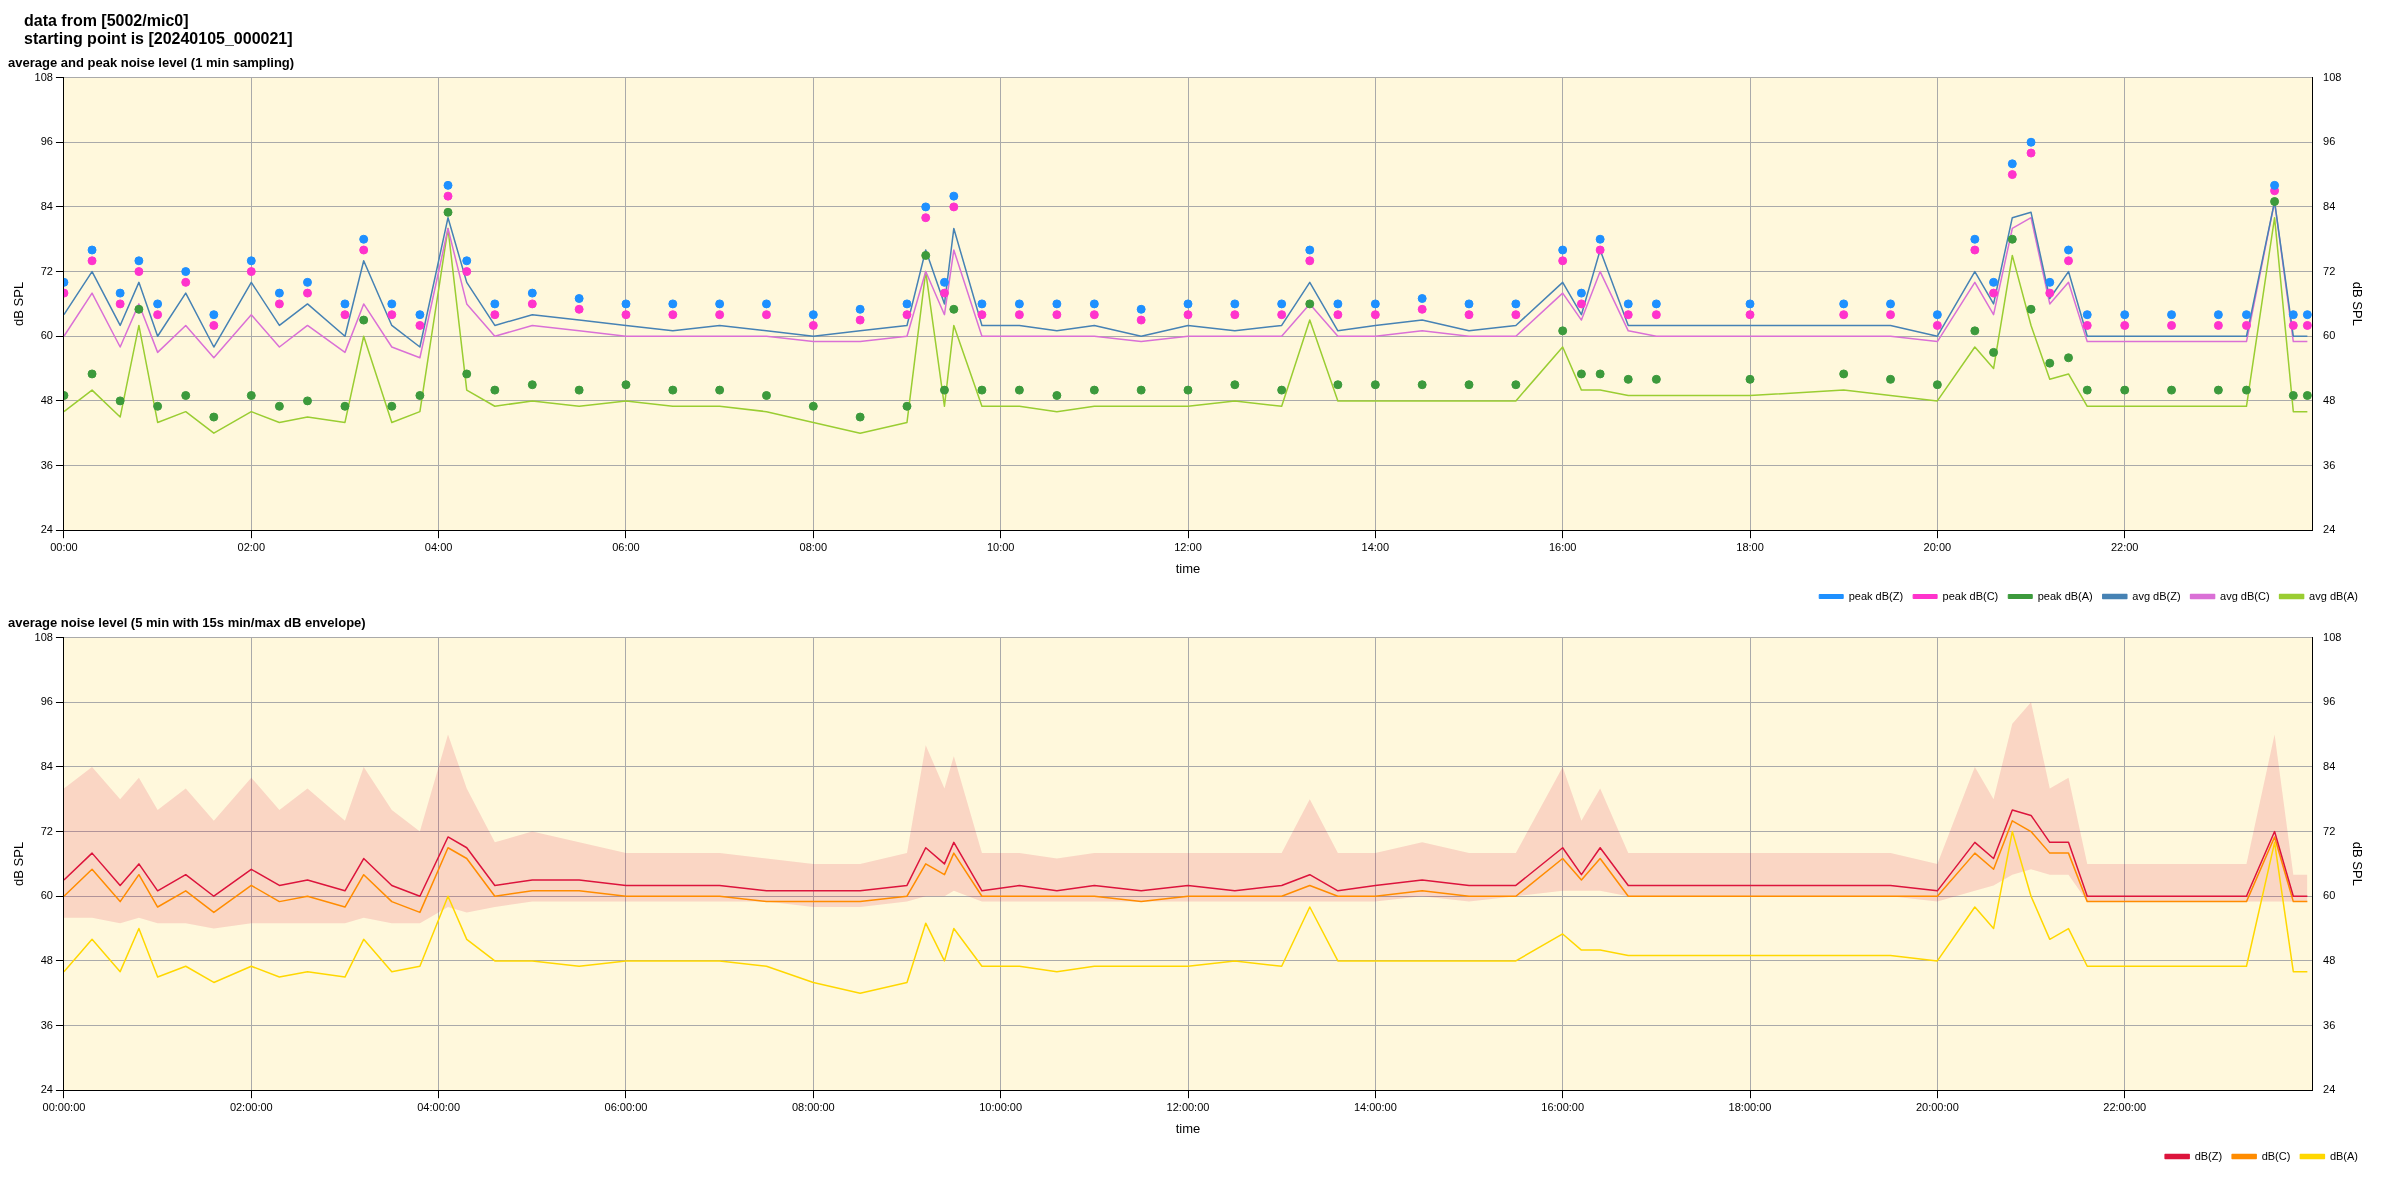 The image size is (2400, 1200). What do you see at coordinates (2334, 595) in the screenshot?
I see `legend-label: avg dB(A)` at bounding box center [2334, 595].